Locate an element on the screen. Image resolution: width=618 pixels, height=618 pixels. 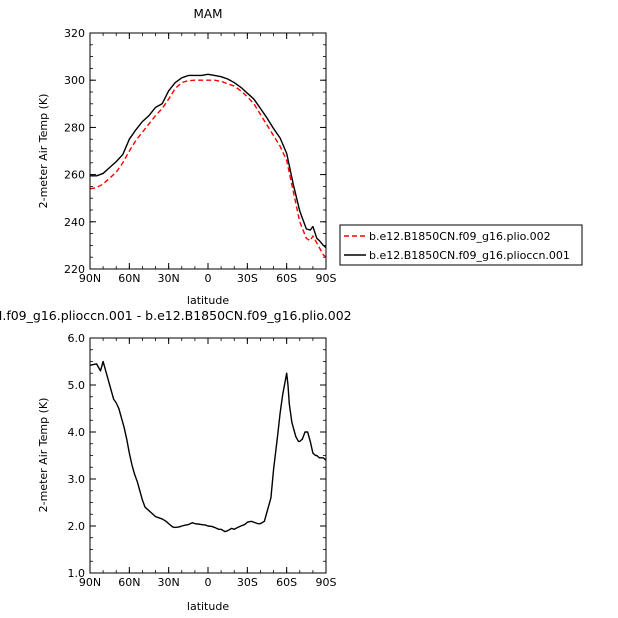
legend-frame is located at coordinates (461, 245).